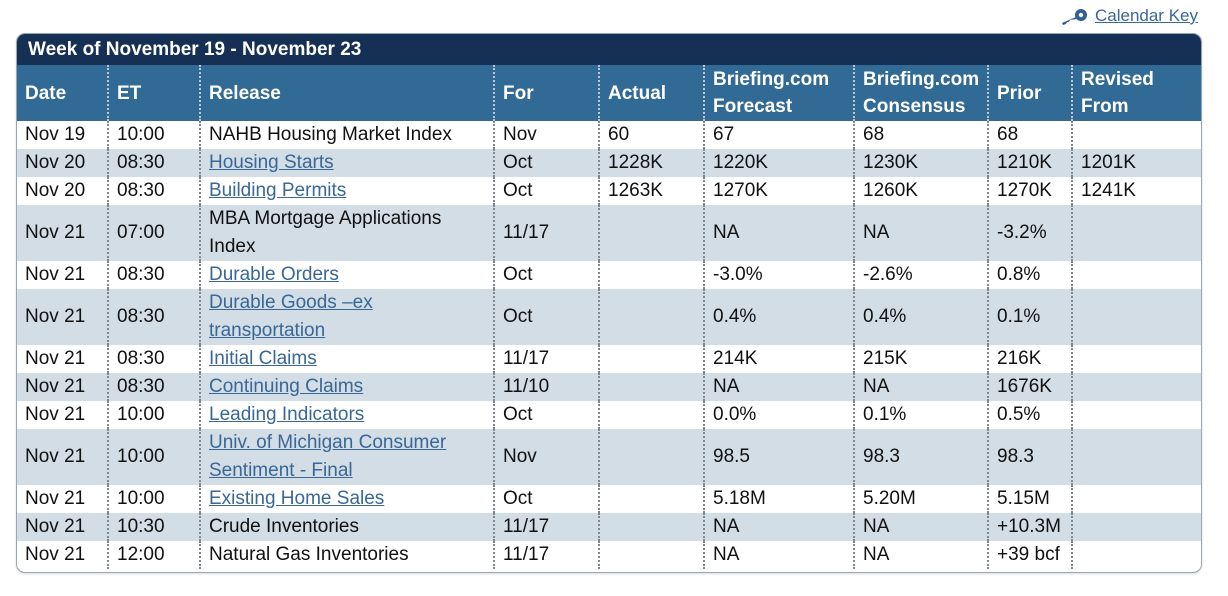 The width and height of the screenshot is (1228, 596). What do you see at coordinates (278, 190) in the screenshot?
I see `release-link: Building Permits` at bounding box center [278, 190].